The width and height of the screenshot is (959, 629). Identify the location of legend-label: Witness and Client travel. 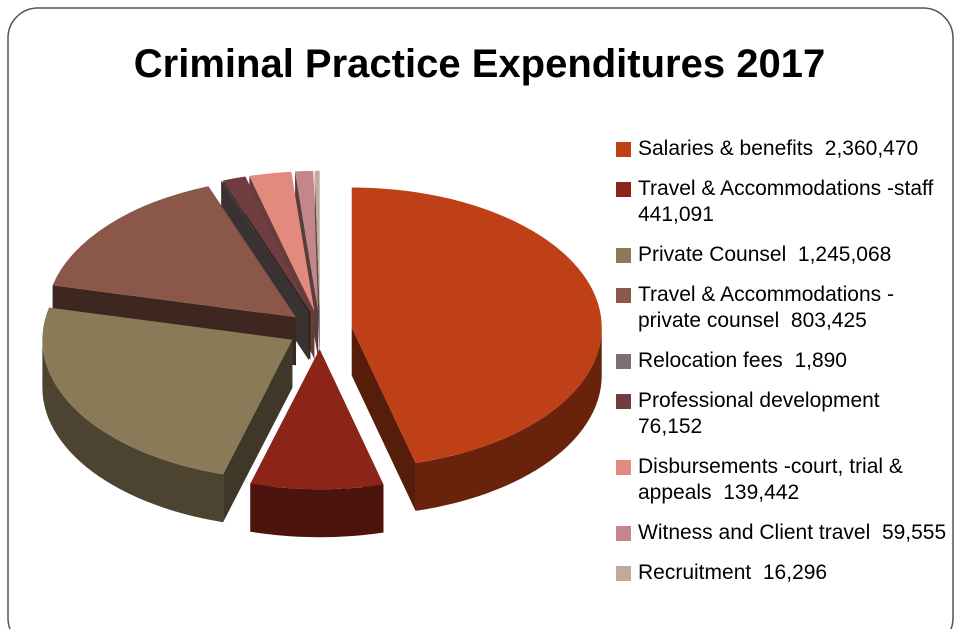
(754, 532).